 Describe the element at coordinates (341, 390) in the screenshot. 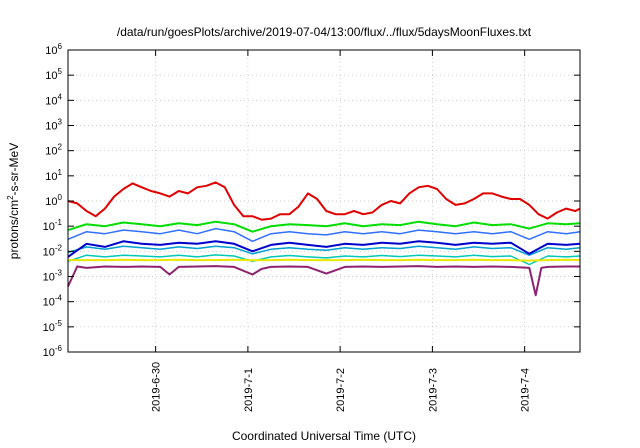

I see `x-tick-label: 2019-7-2` at that location.